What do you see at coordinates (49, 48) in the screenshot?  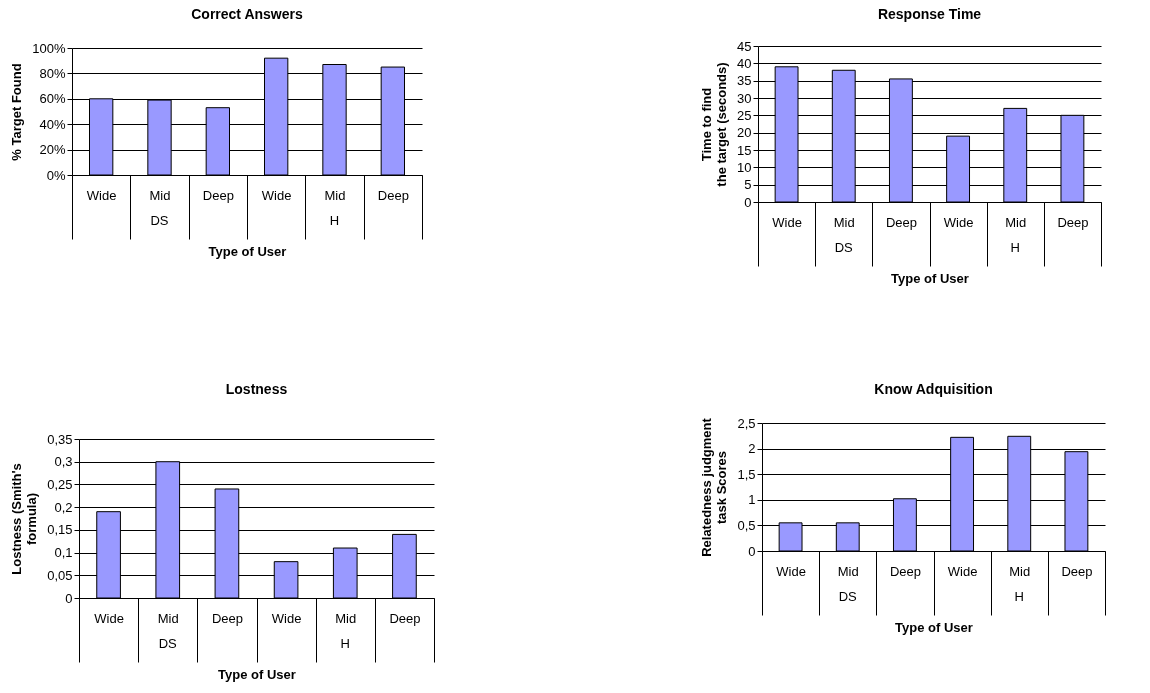 I see `y-tick-label: 100%` at bounding box center [49, 48].